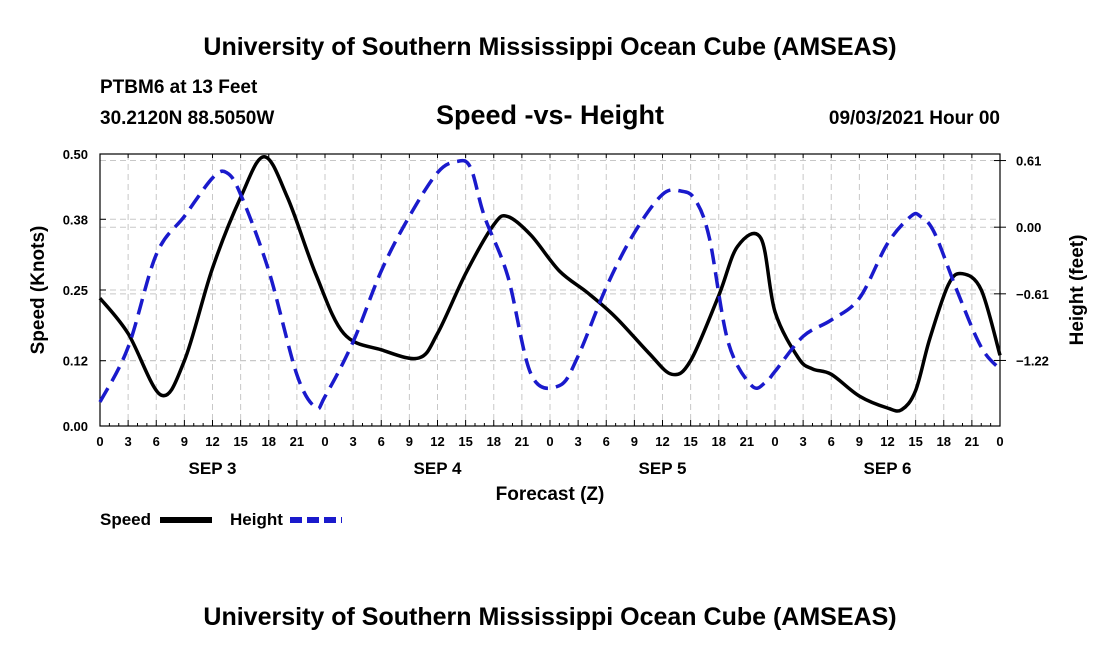  Describe the element at coordinates (550, 494) in the screenshot. I see `x-axis-label: Forecast (Z)` at that location.